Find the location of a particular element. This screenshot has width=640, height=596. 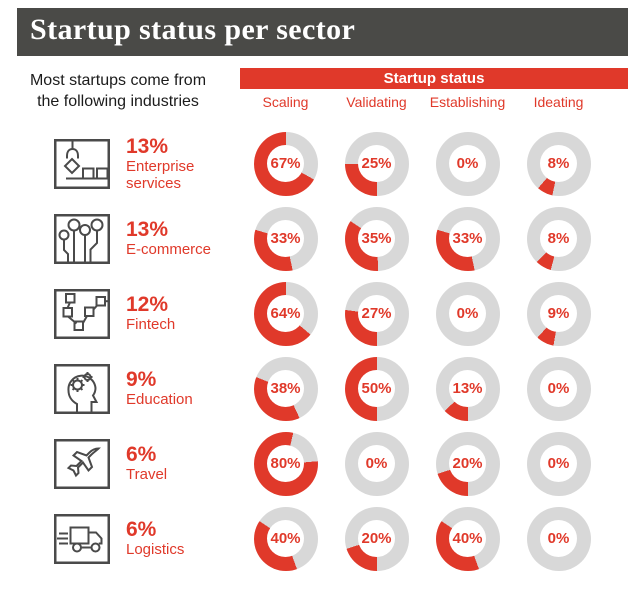

donut-scaling-logistics: 40% is located at coordinates (285, 538).